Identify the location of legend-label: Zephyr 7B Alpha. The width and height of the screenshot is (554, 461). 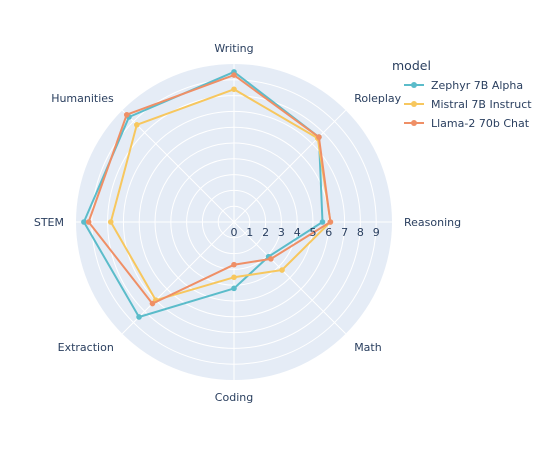
(477, 85).